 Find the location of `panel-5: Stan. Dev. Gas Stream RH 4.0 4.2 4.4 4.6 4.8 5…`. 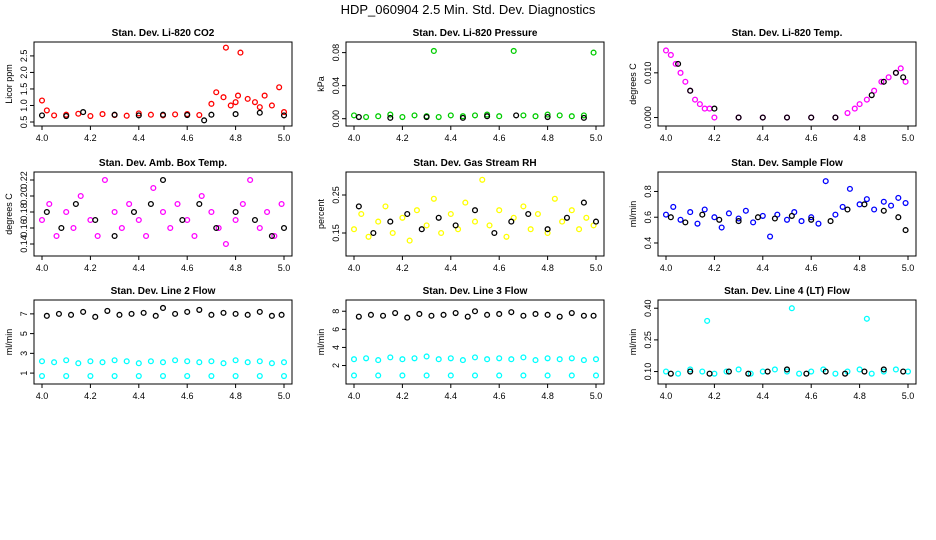

panel-5: Stan. Dev. Gas Stream RH 4.0 4.2 4.4 4.6 4.8 5… is located at coordinates (460, 215).